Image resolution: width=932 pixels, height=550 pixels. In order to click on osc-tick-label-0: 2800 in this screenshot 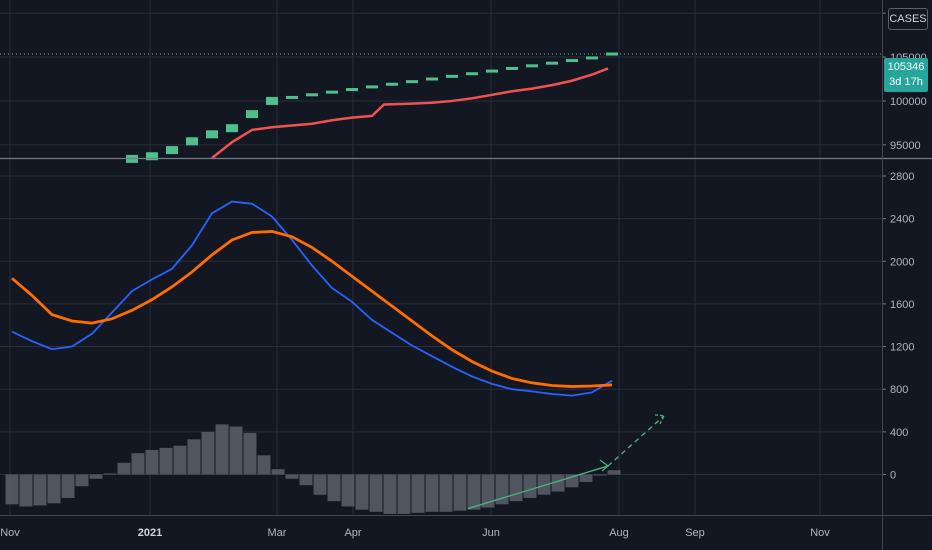, I will do `click(902, 177)`.